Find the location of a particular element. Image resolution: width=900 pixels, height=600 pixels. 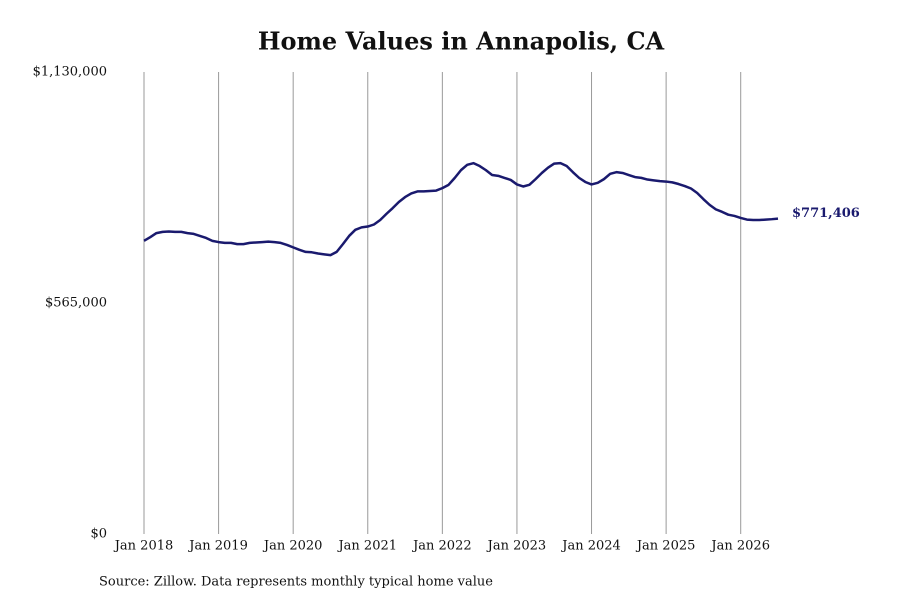

x-tick-label: Jan 2019 is located at coordinates (217, 546).